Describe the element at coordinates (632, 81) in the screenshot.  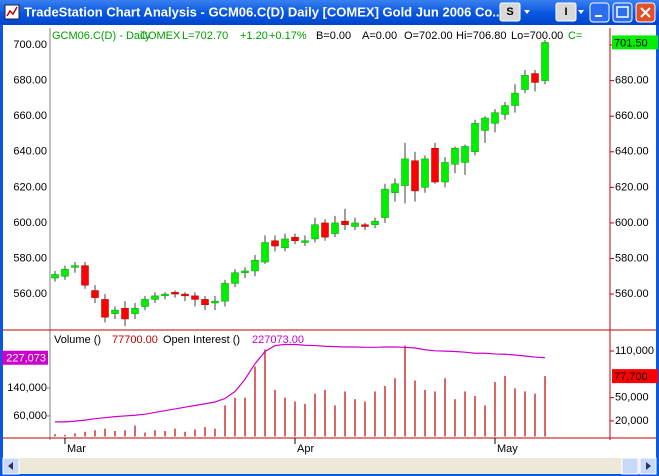
I see `y-tick-label-right: 680.00` at that location.